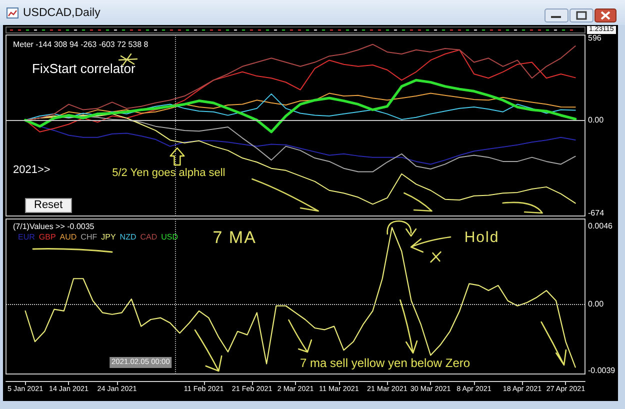  I want to click on text: CHF, so click(89, 237).